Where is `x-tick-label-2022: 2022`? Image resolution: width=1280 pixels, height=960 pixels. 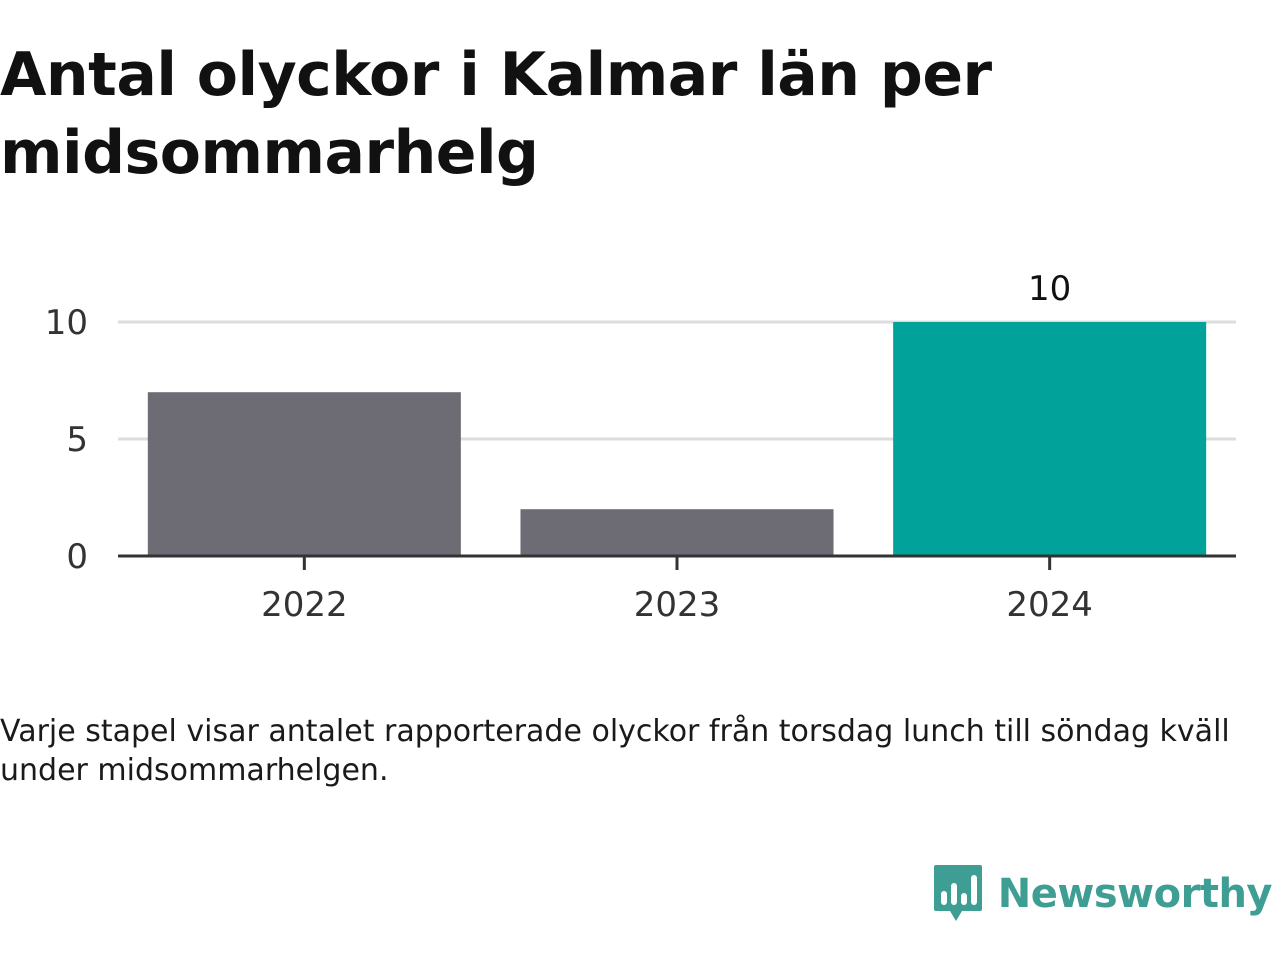
x-tick-label-2022: 2022 is located at coordinates (304, 605).